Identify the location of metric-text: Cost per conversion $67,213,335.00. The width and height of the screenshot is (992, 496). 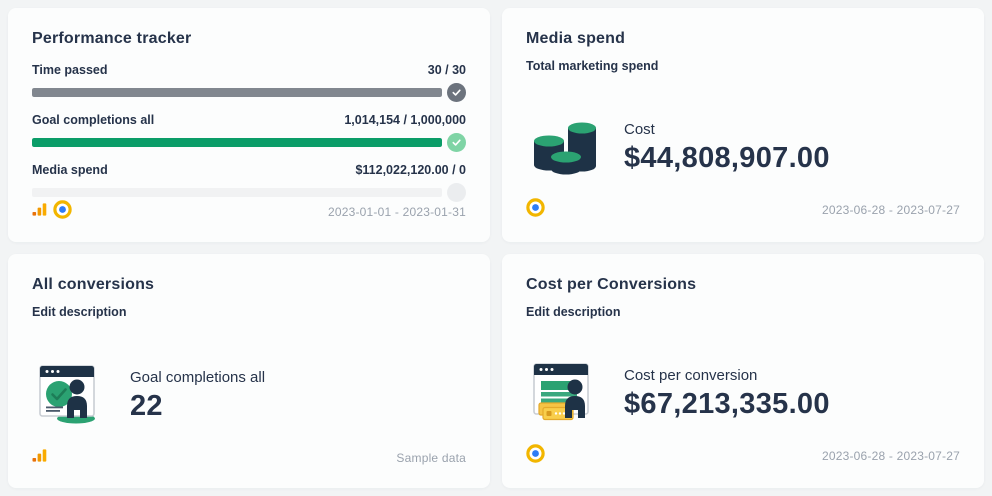
(727, 394).